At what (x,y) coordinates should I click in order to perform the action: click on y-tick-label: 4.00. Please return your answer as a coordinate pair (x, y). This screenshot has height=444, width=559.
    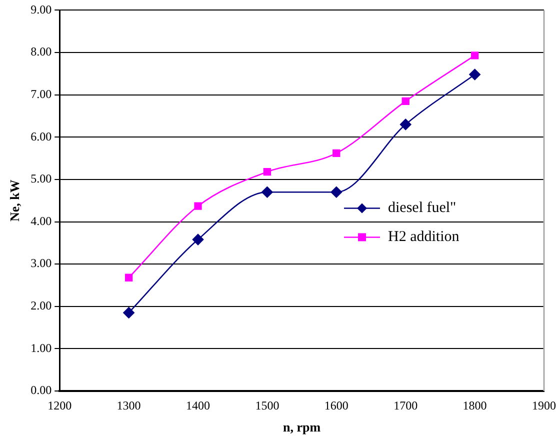
    Looking at the image, I should click on (41, 221).